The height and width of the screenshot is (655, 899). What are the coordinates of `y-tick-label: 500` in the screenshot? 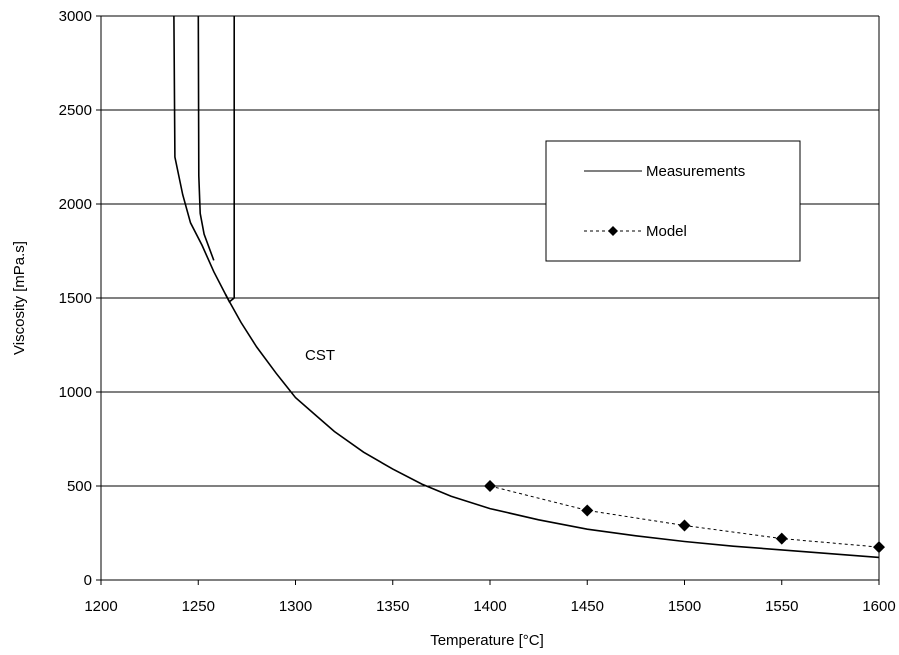 It's located at (79, 486).